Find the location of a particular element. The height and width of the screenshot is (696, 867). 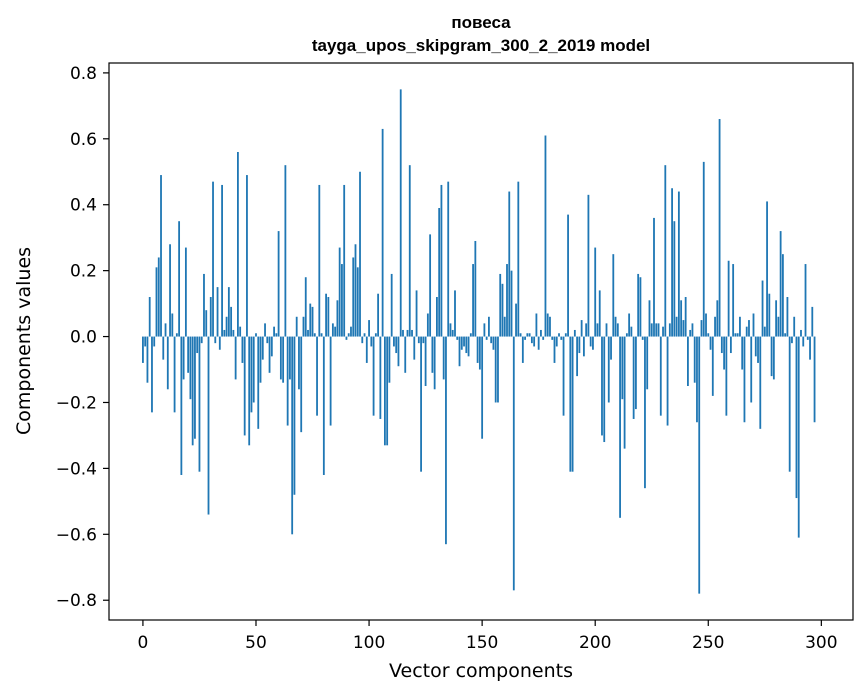

y-tick-label: −0.6 is located at coordinates (76, 535).